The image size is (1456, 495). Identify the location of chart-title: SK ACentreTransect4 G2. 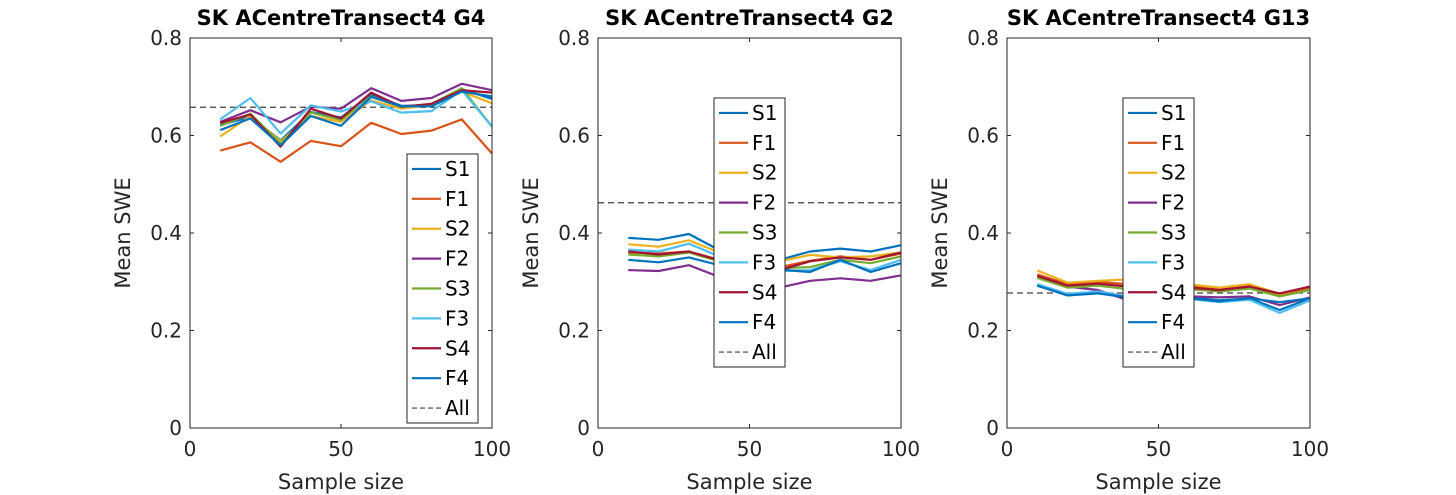
(749, 18).